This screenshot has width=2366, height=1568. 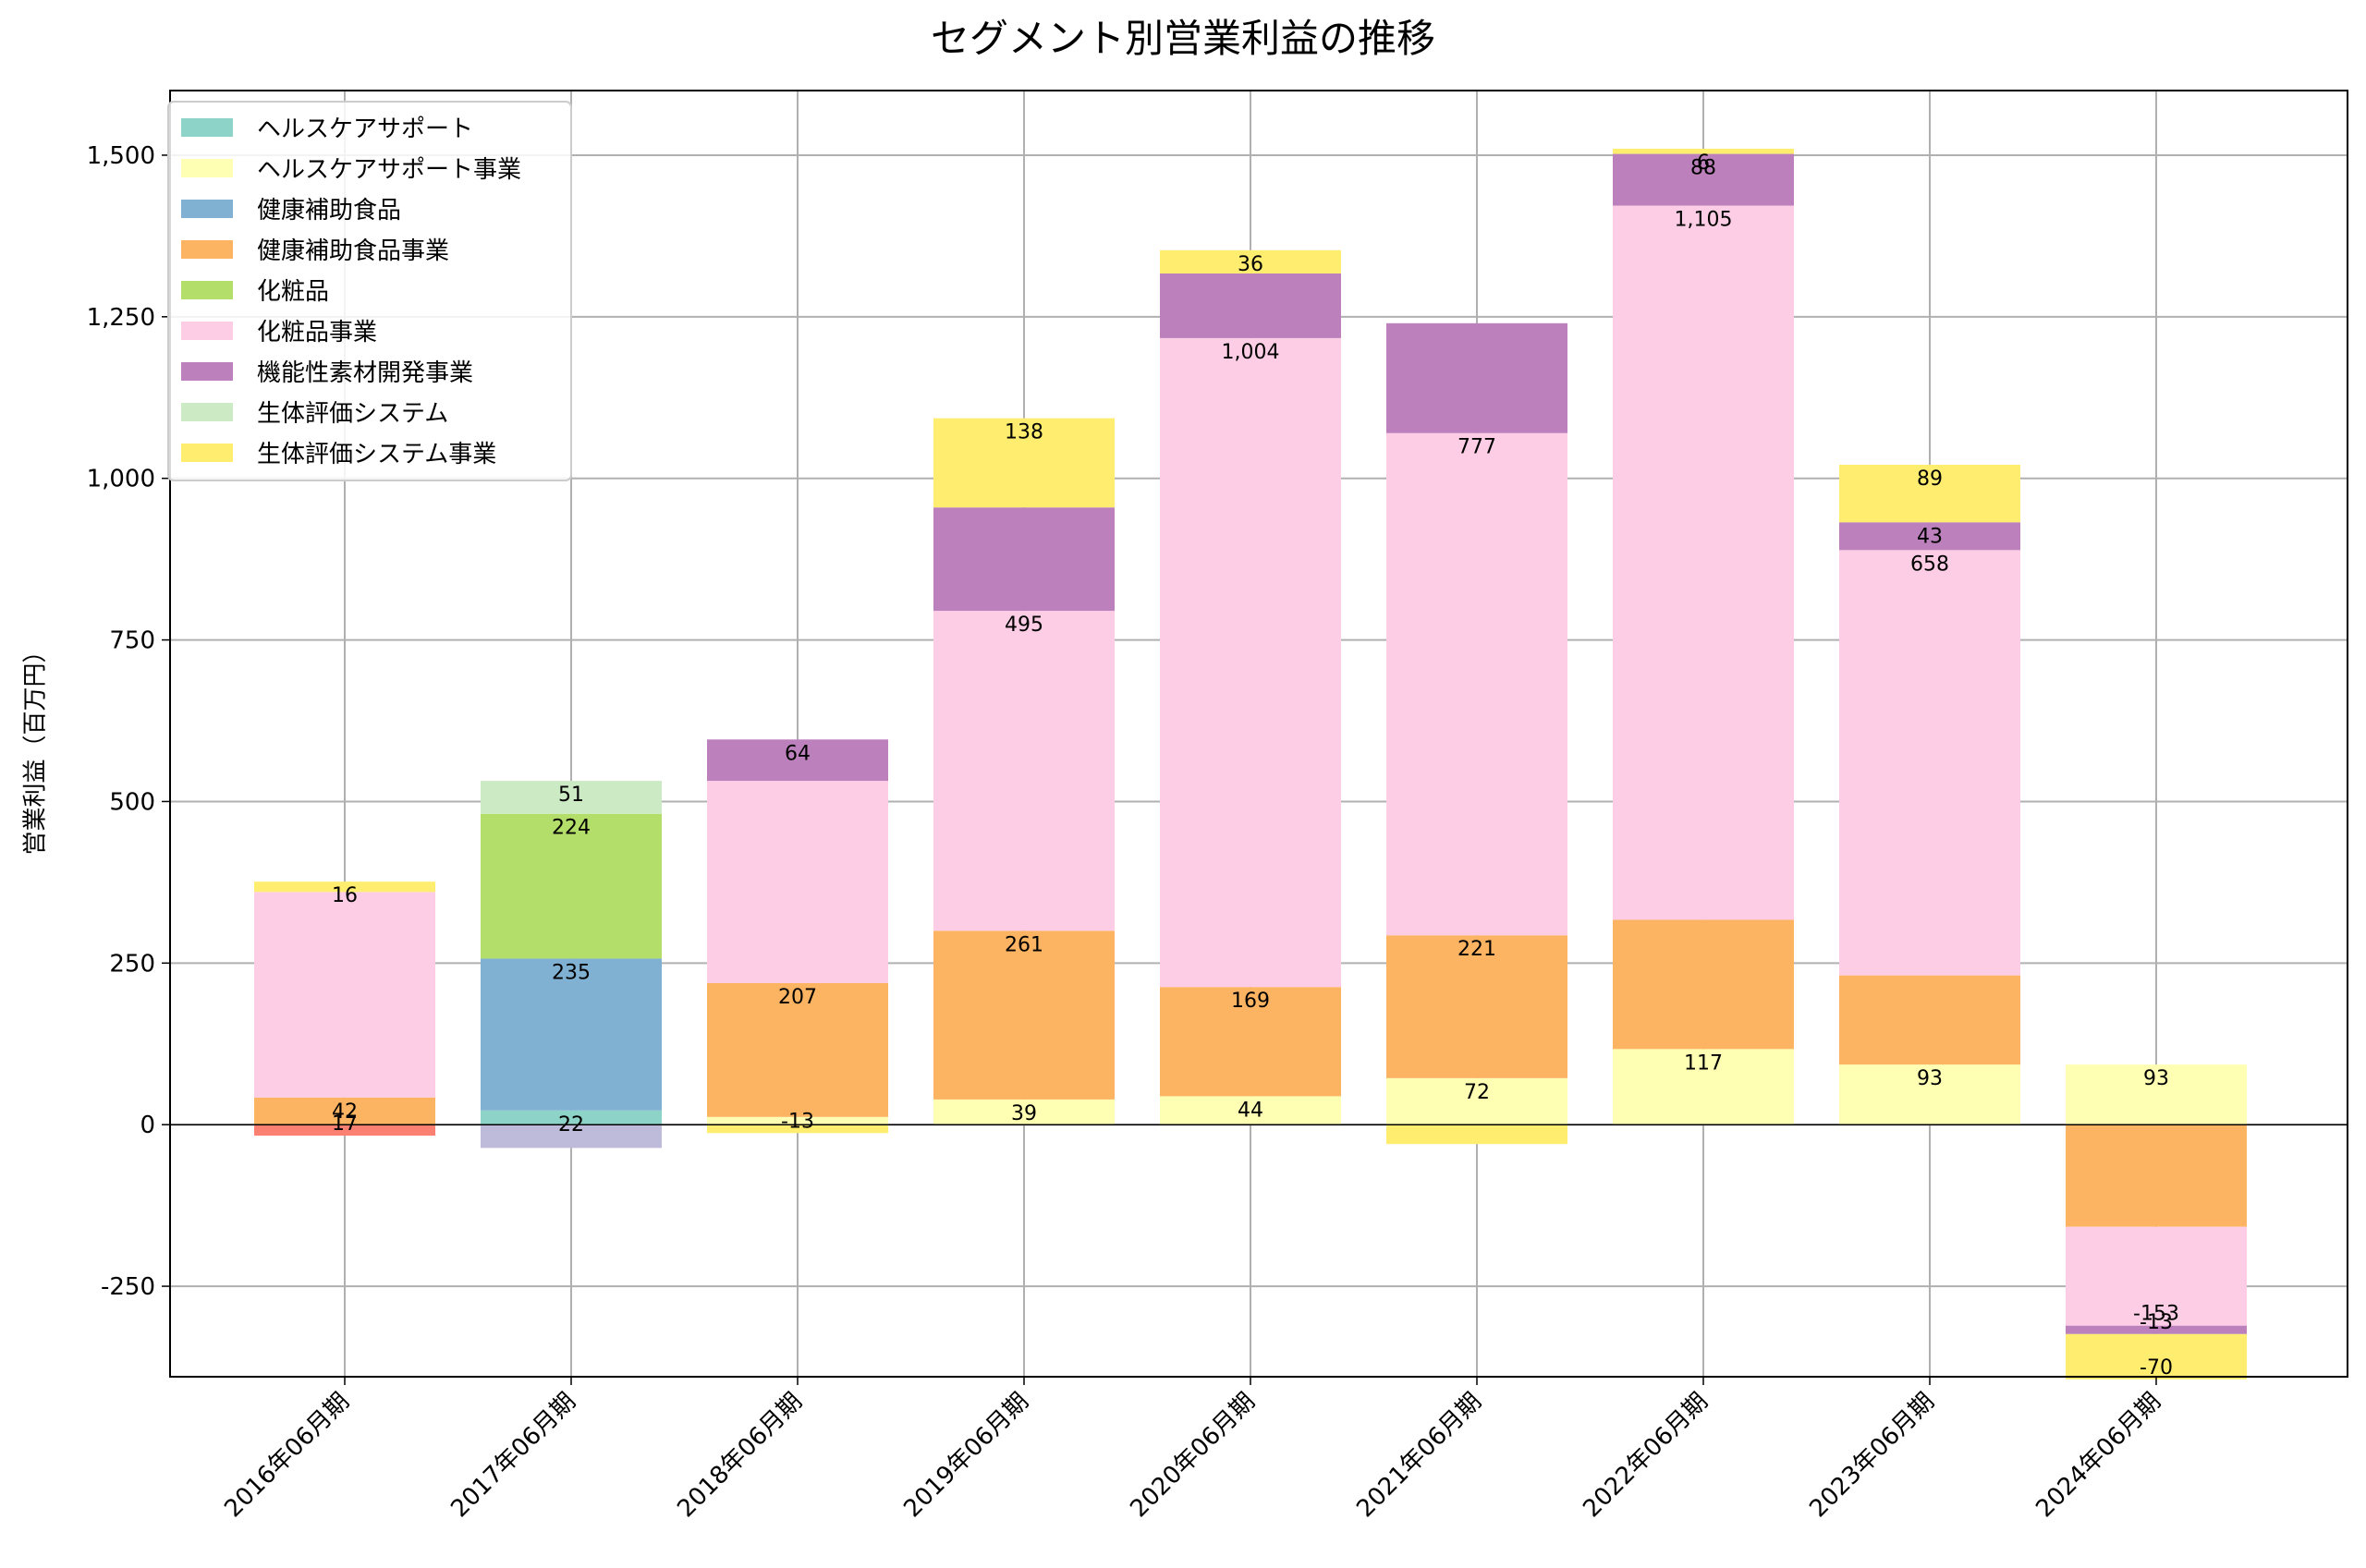 What do you see at coordinates (740, 1456) in the screenshot?
I see `x-tick-label: 2018年06月期` at bounding box center [740, 1456].